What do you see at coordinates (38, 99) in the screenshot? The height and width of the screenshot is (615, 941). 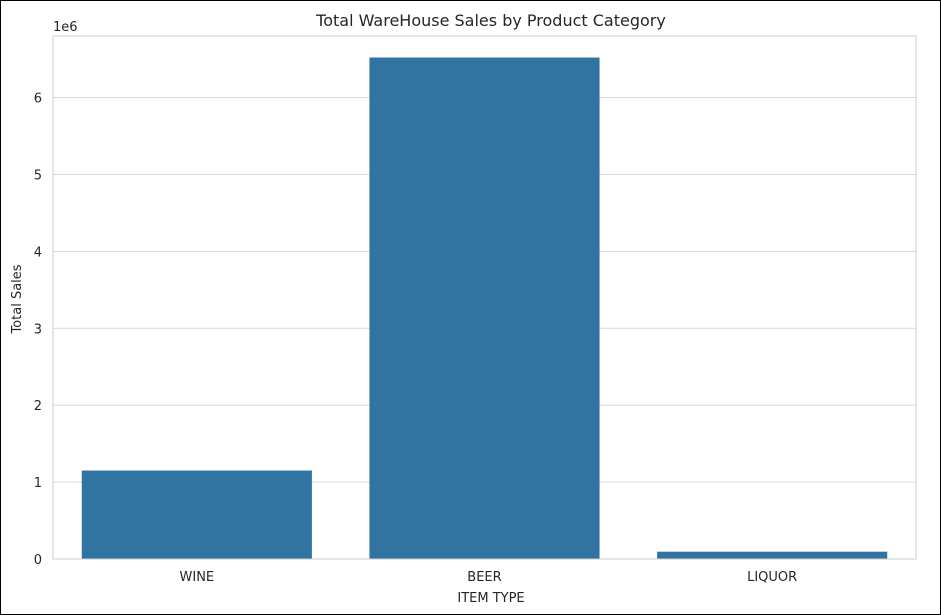 I see `y-tick-label: 6` at bounding box center [38, 99].